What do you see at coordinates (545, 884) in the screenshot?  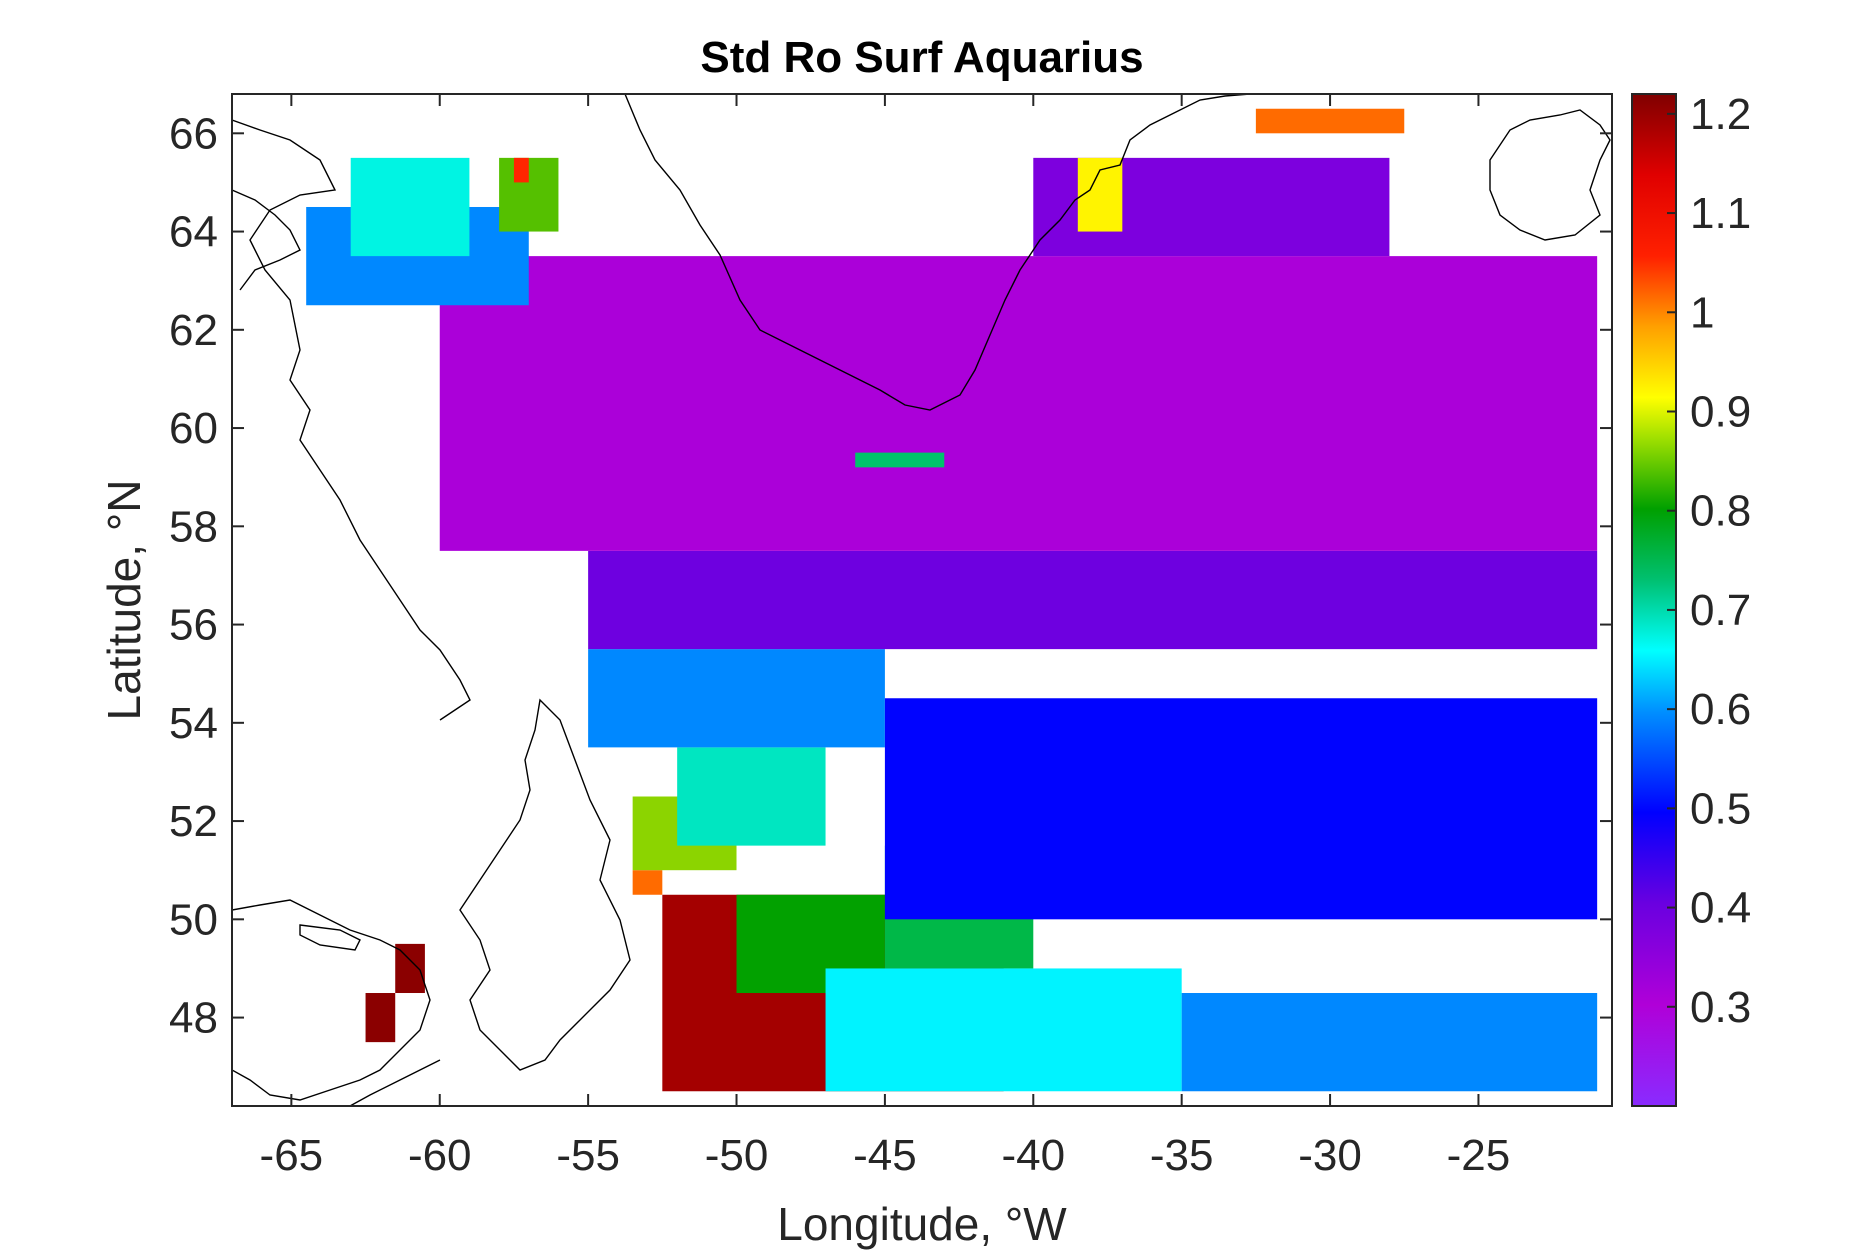 I see `newfoundland-coastline` at bounding box center [545, 884].